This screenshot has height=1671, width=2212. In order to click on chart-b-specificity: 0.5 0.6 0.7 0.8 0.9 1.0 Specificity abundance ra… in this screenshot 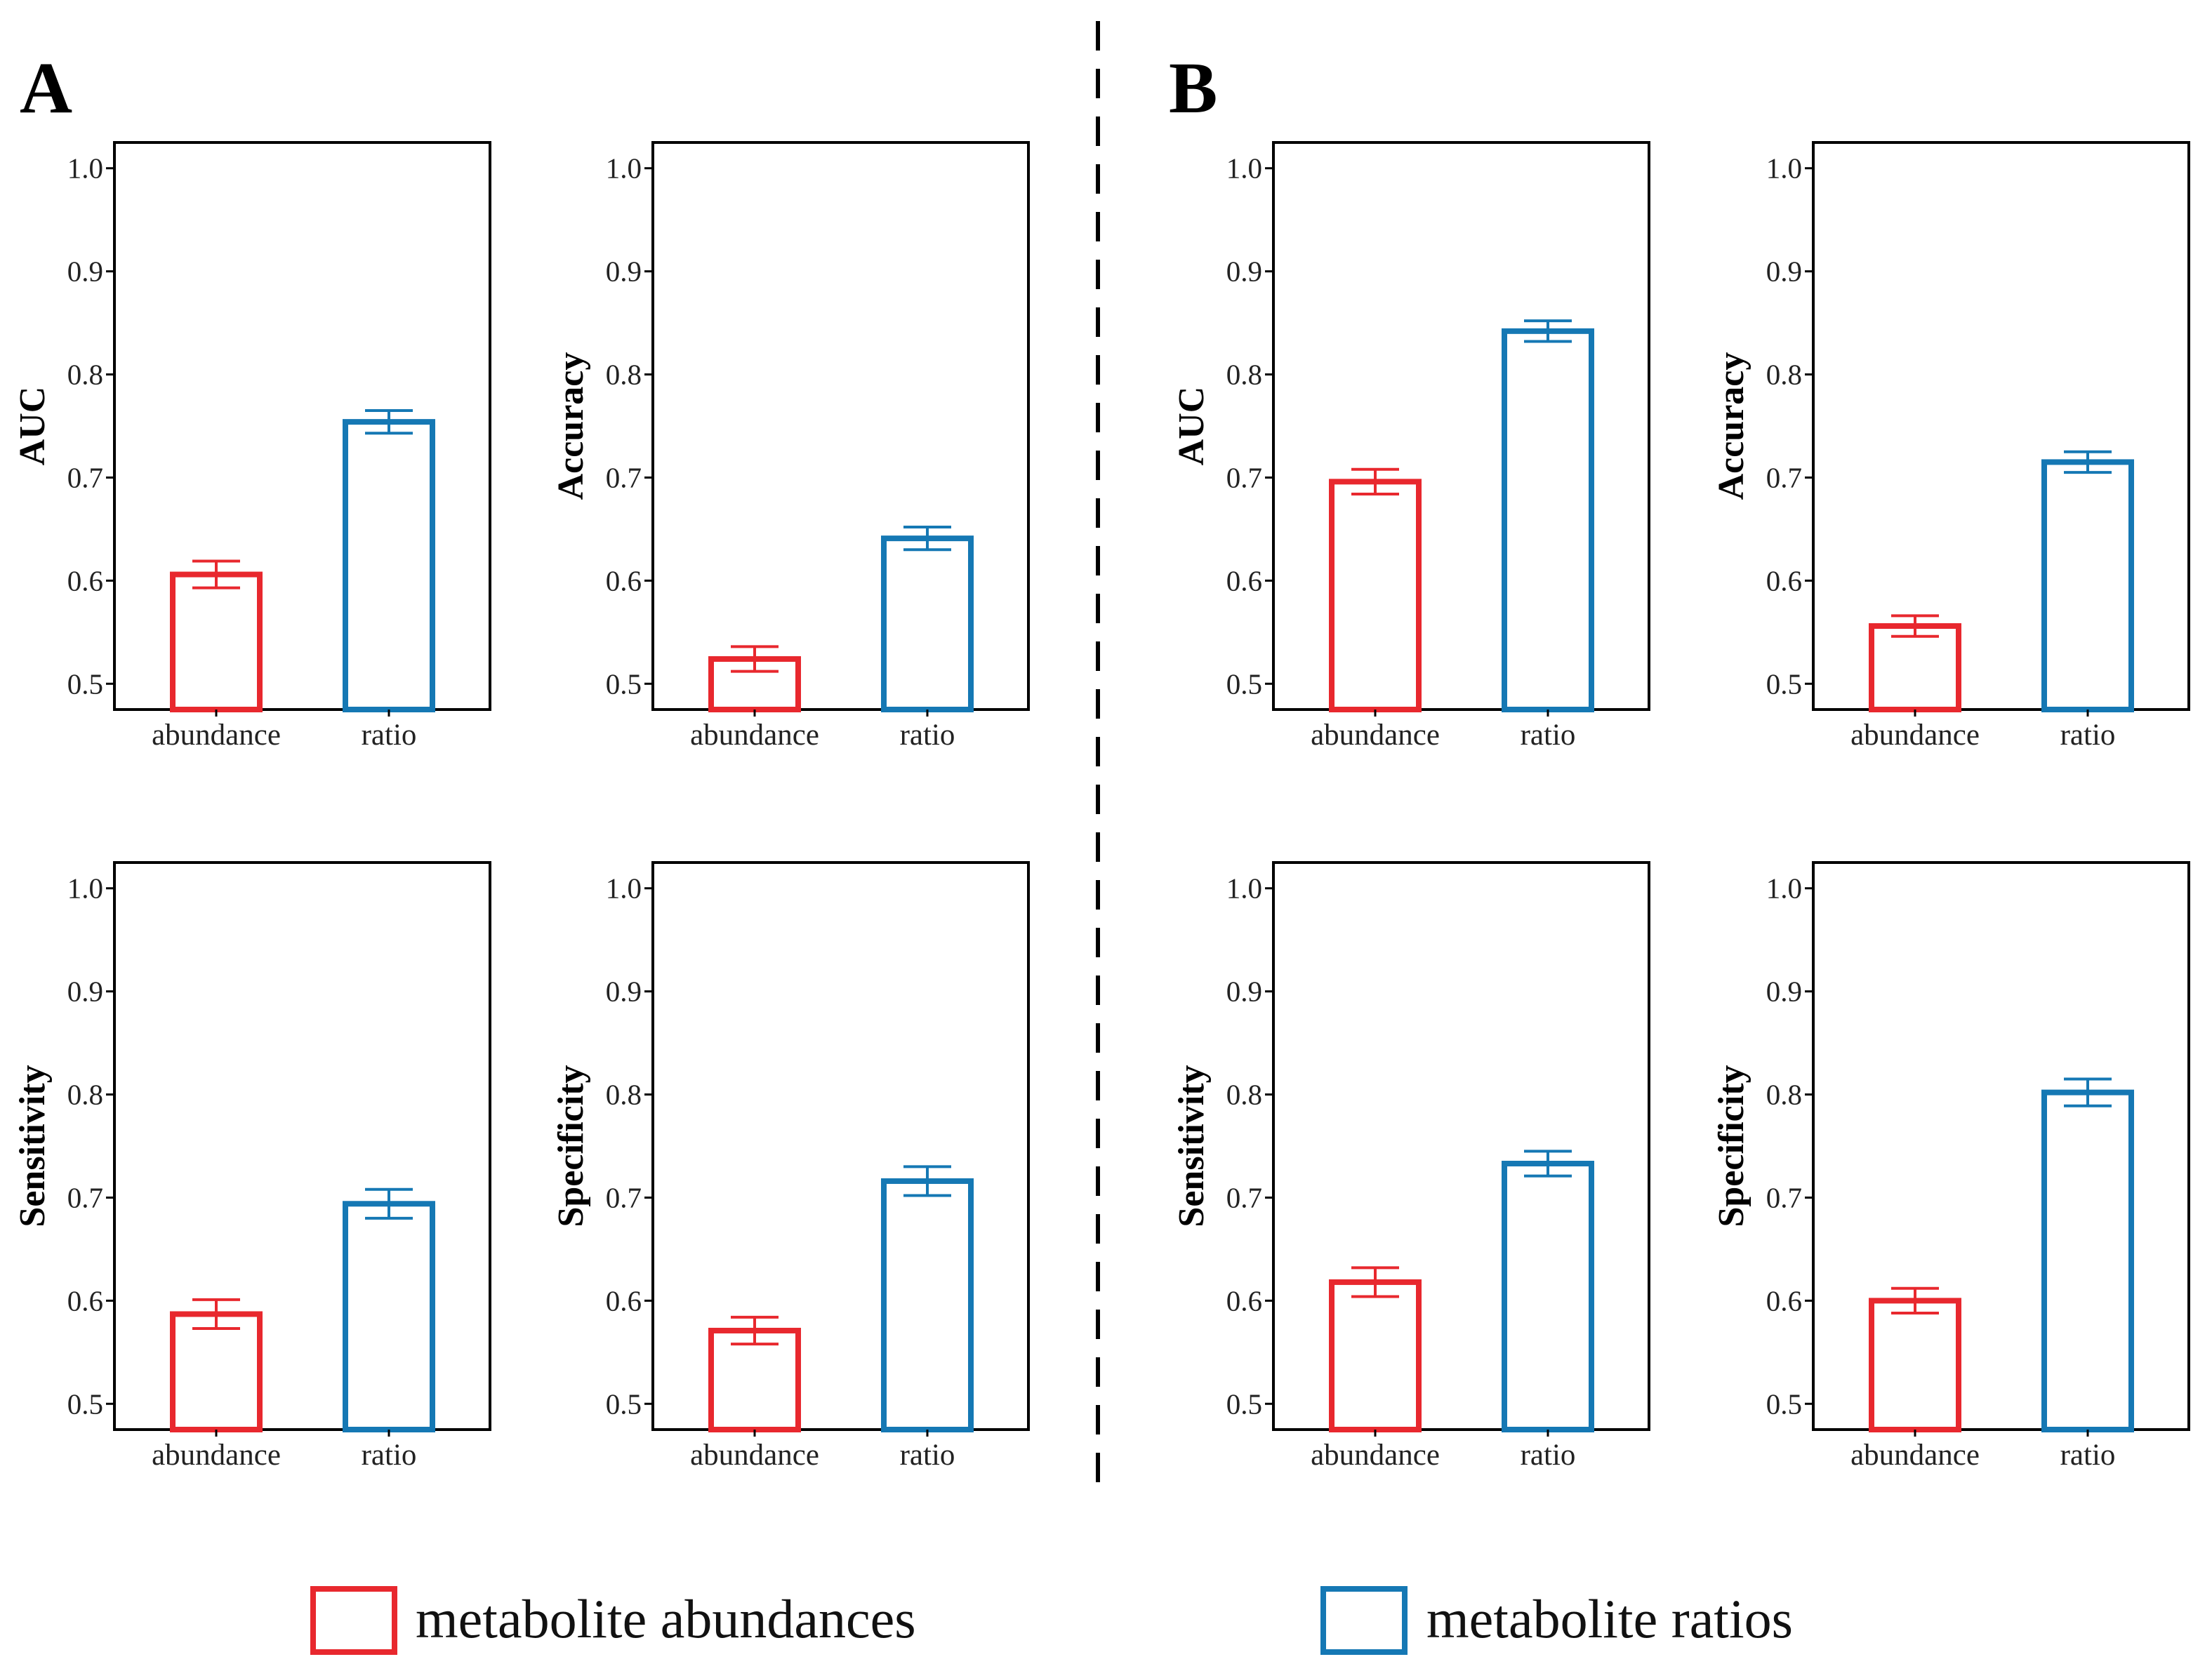, I will do `click(1951, 1166)`.